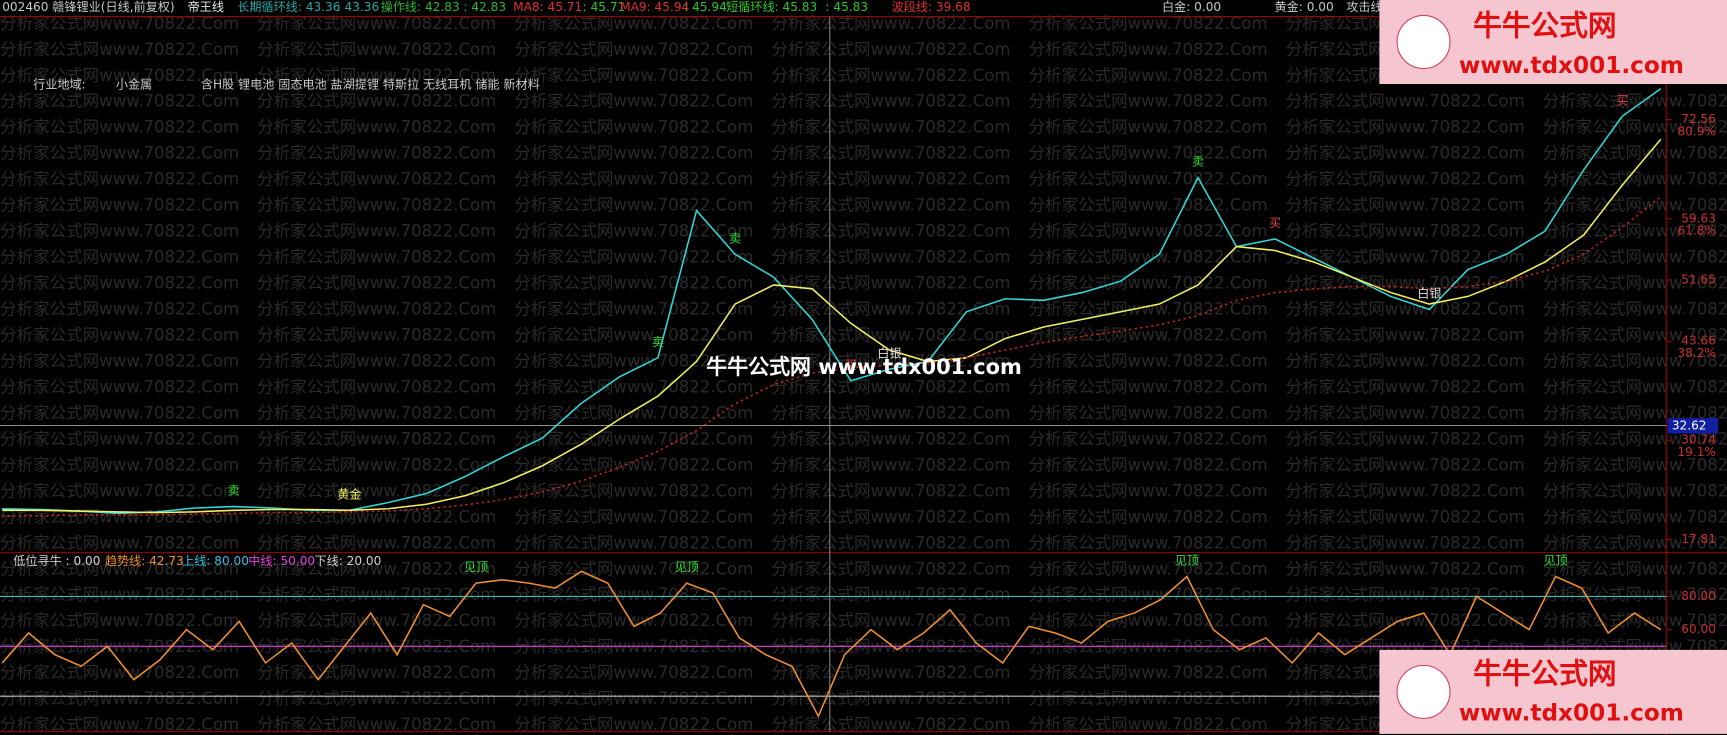  What do you see at coordinates (1696, 452) in the screenshot?
I see `ratio-label: 19.1%` at bounding box center [1696, 452].